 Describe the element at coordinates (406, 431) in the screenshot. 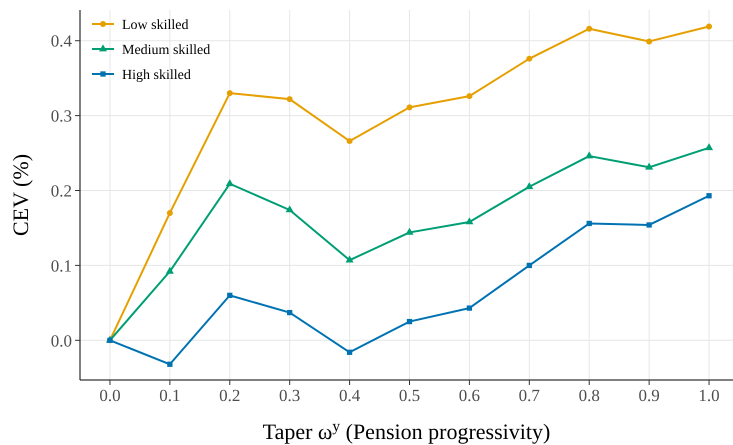

I see `x-axis-title: Taper ω$^{y}$ (Pension progressivity)` at that location.